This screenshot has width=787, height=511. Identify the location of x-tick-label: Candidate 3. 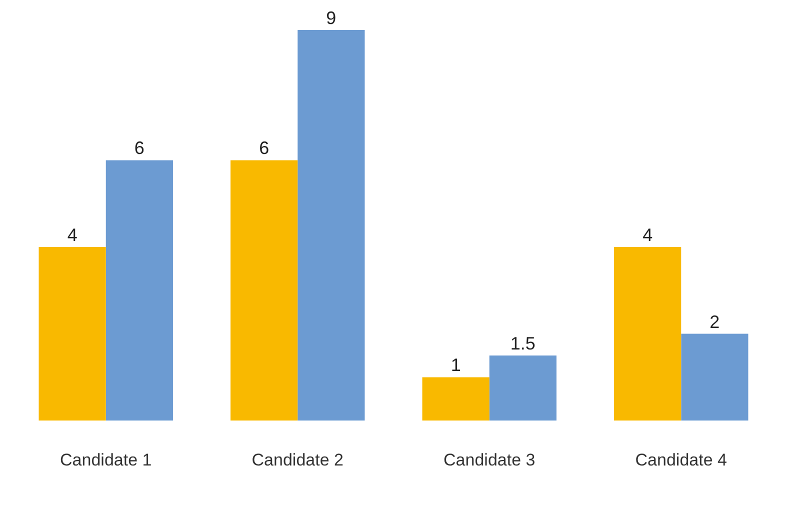
(490, 460).